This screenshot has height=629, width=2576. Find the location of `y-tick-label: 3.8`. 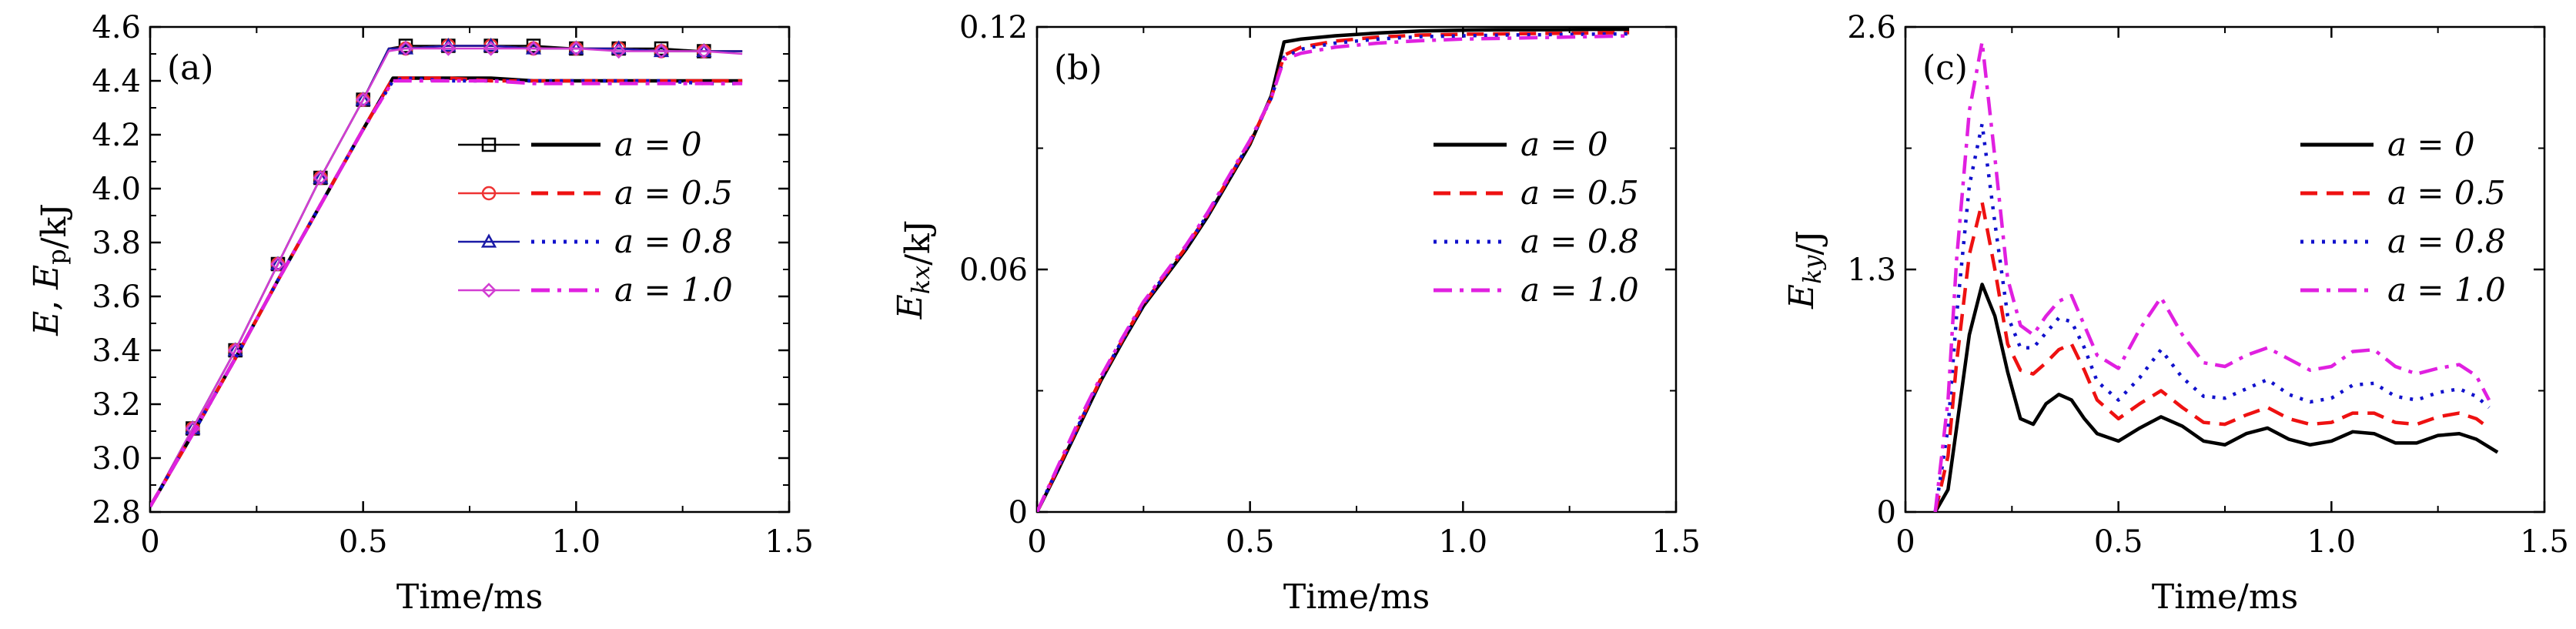

y-tick-label: 3.8 is located at coordinates (117, 243).